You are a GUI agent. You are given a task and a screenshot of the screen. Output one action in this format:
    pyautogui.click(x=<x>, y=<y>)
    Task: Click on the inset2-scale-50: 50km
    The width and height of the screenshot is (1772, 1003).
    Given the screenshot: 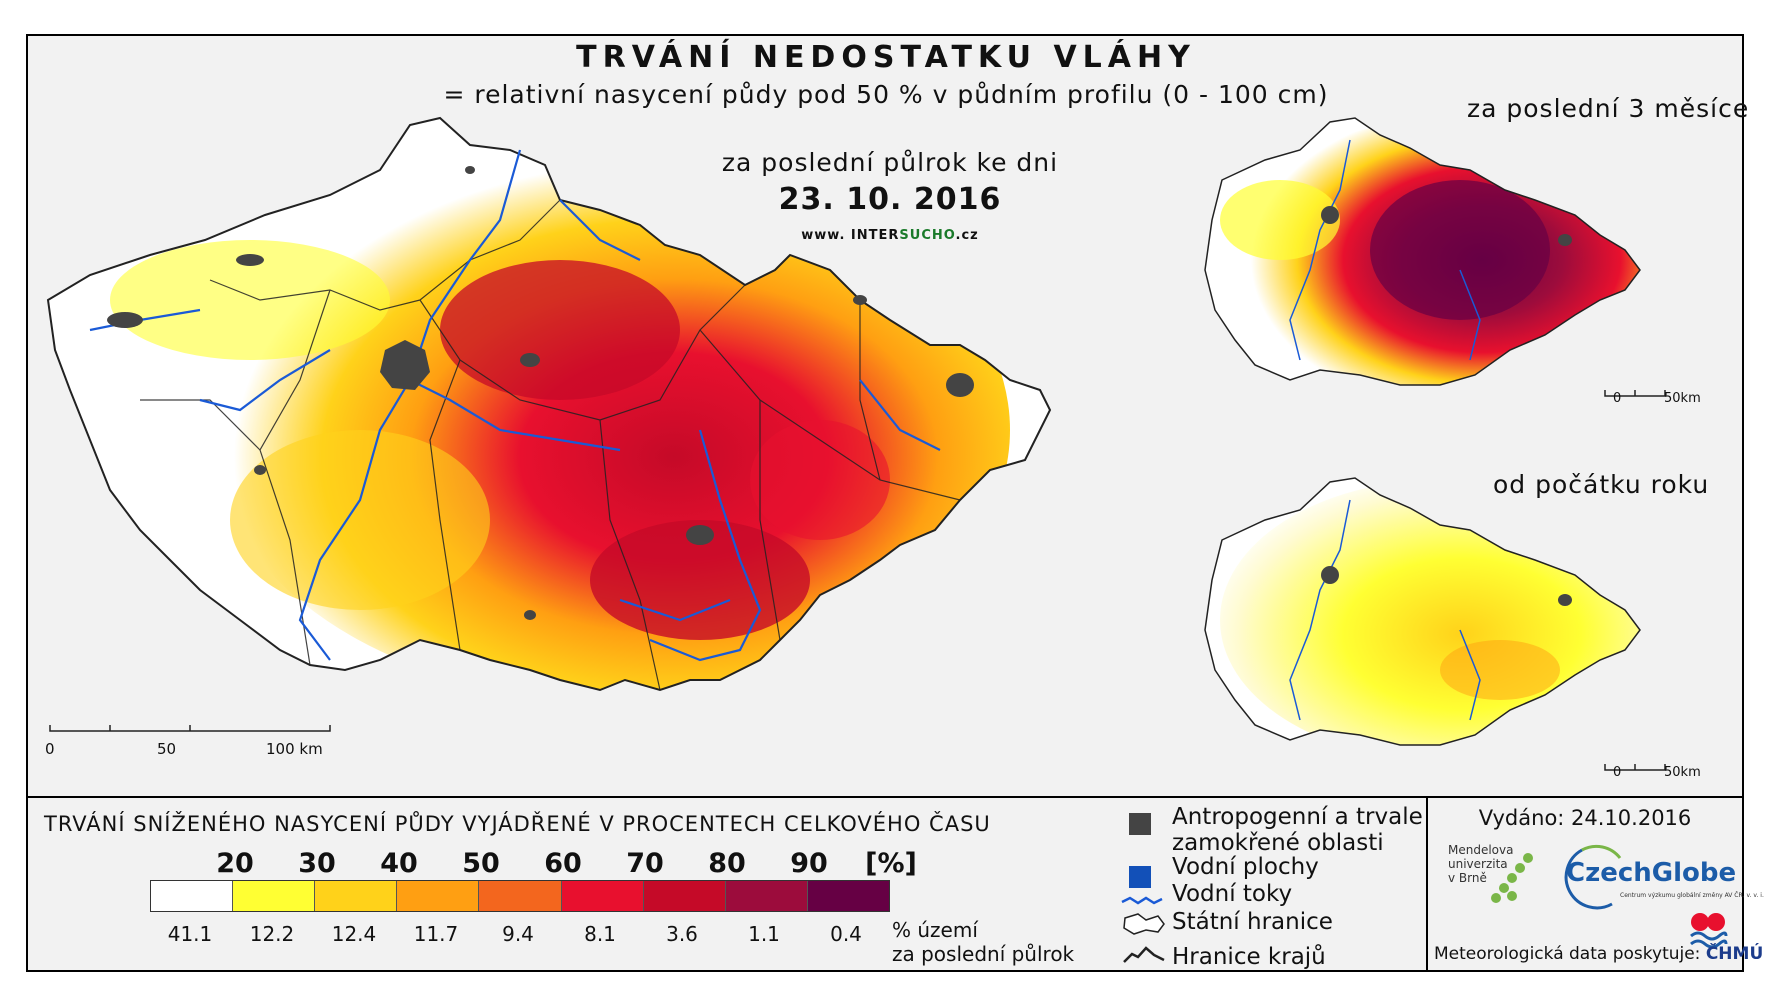 What is the action you would take?
    pyautogui.click(x=1682, y=772)
    